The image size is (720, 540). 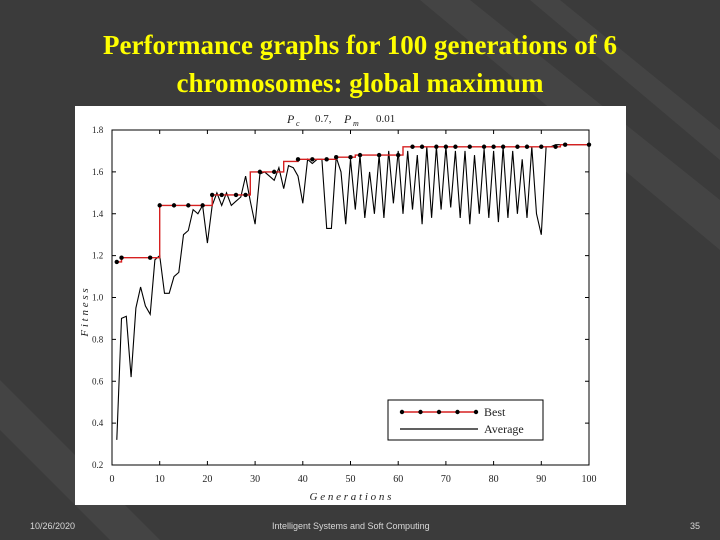 What do you see at coordinates (207, 479) in the screenshot?
I see `x-tick-label: 20` at bounding box center [207, 479].